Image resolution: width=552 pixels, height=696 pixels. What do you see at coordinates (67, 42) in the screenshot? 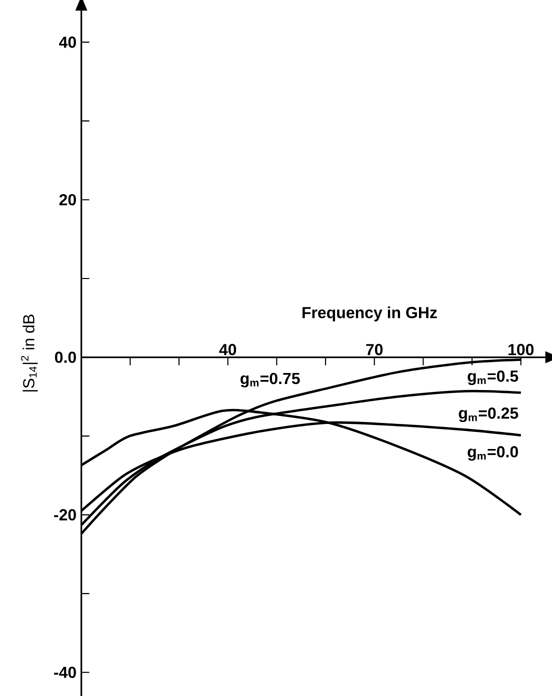
I see `y-tick-label: 40` at bounding box center [67, 42].